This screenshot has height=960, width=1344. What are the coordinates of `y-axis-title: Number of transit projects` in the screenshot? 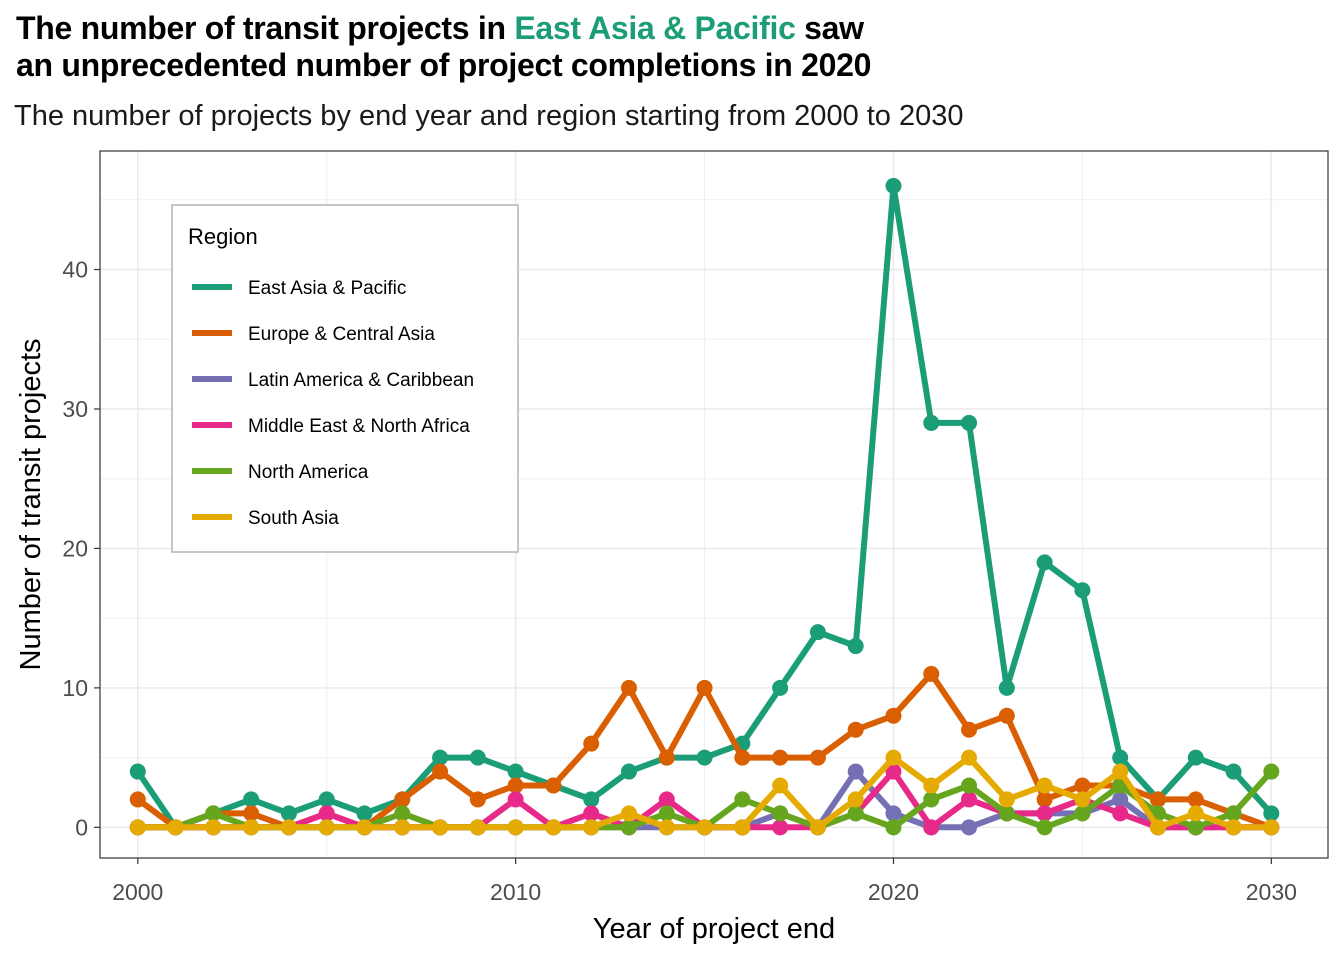 It's located at (31, 504).